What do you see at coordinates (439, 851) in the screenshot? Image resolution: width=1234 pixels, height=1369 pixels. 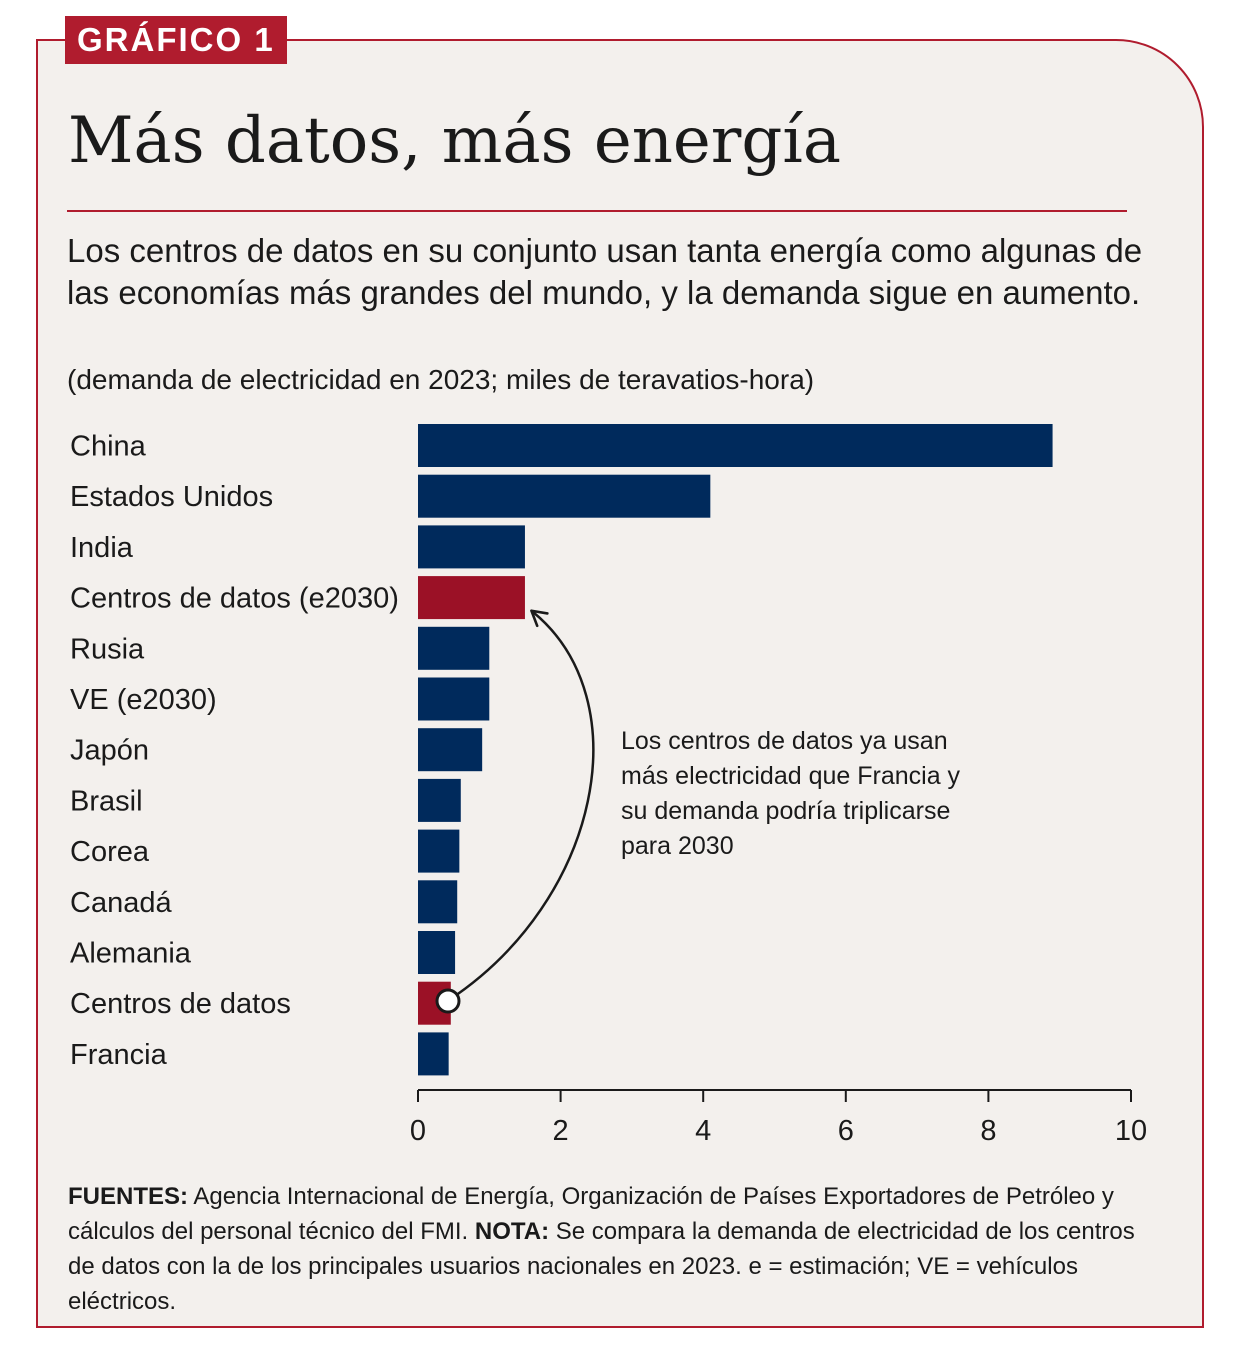 I see `bar-corea` at bounding box center [439, 851].